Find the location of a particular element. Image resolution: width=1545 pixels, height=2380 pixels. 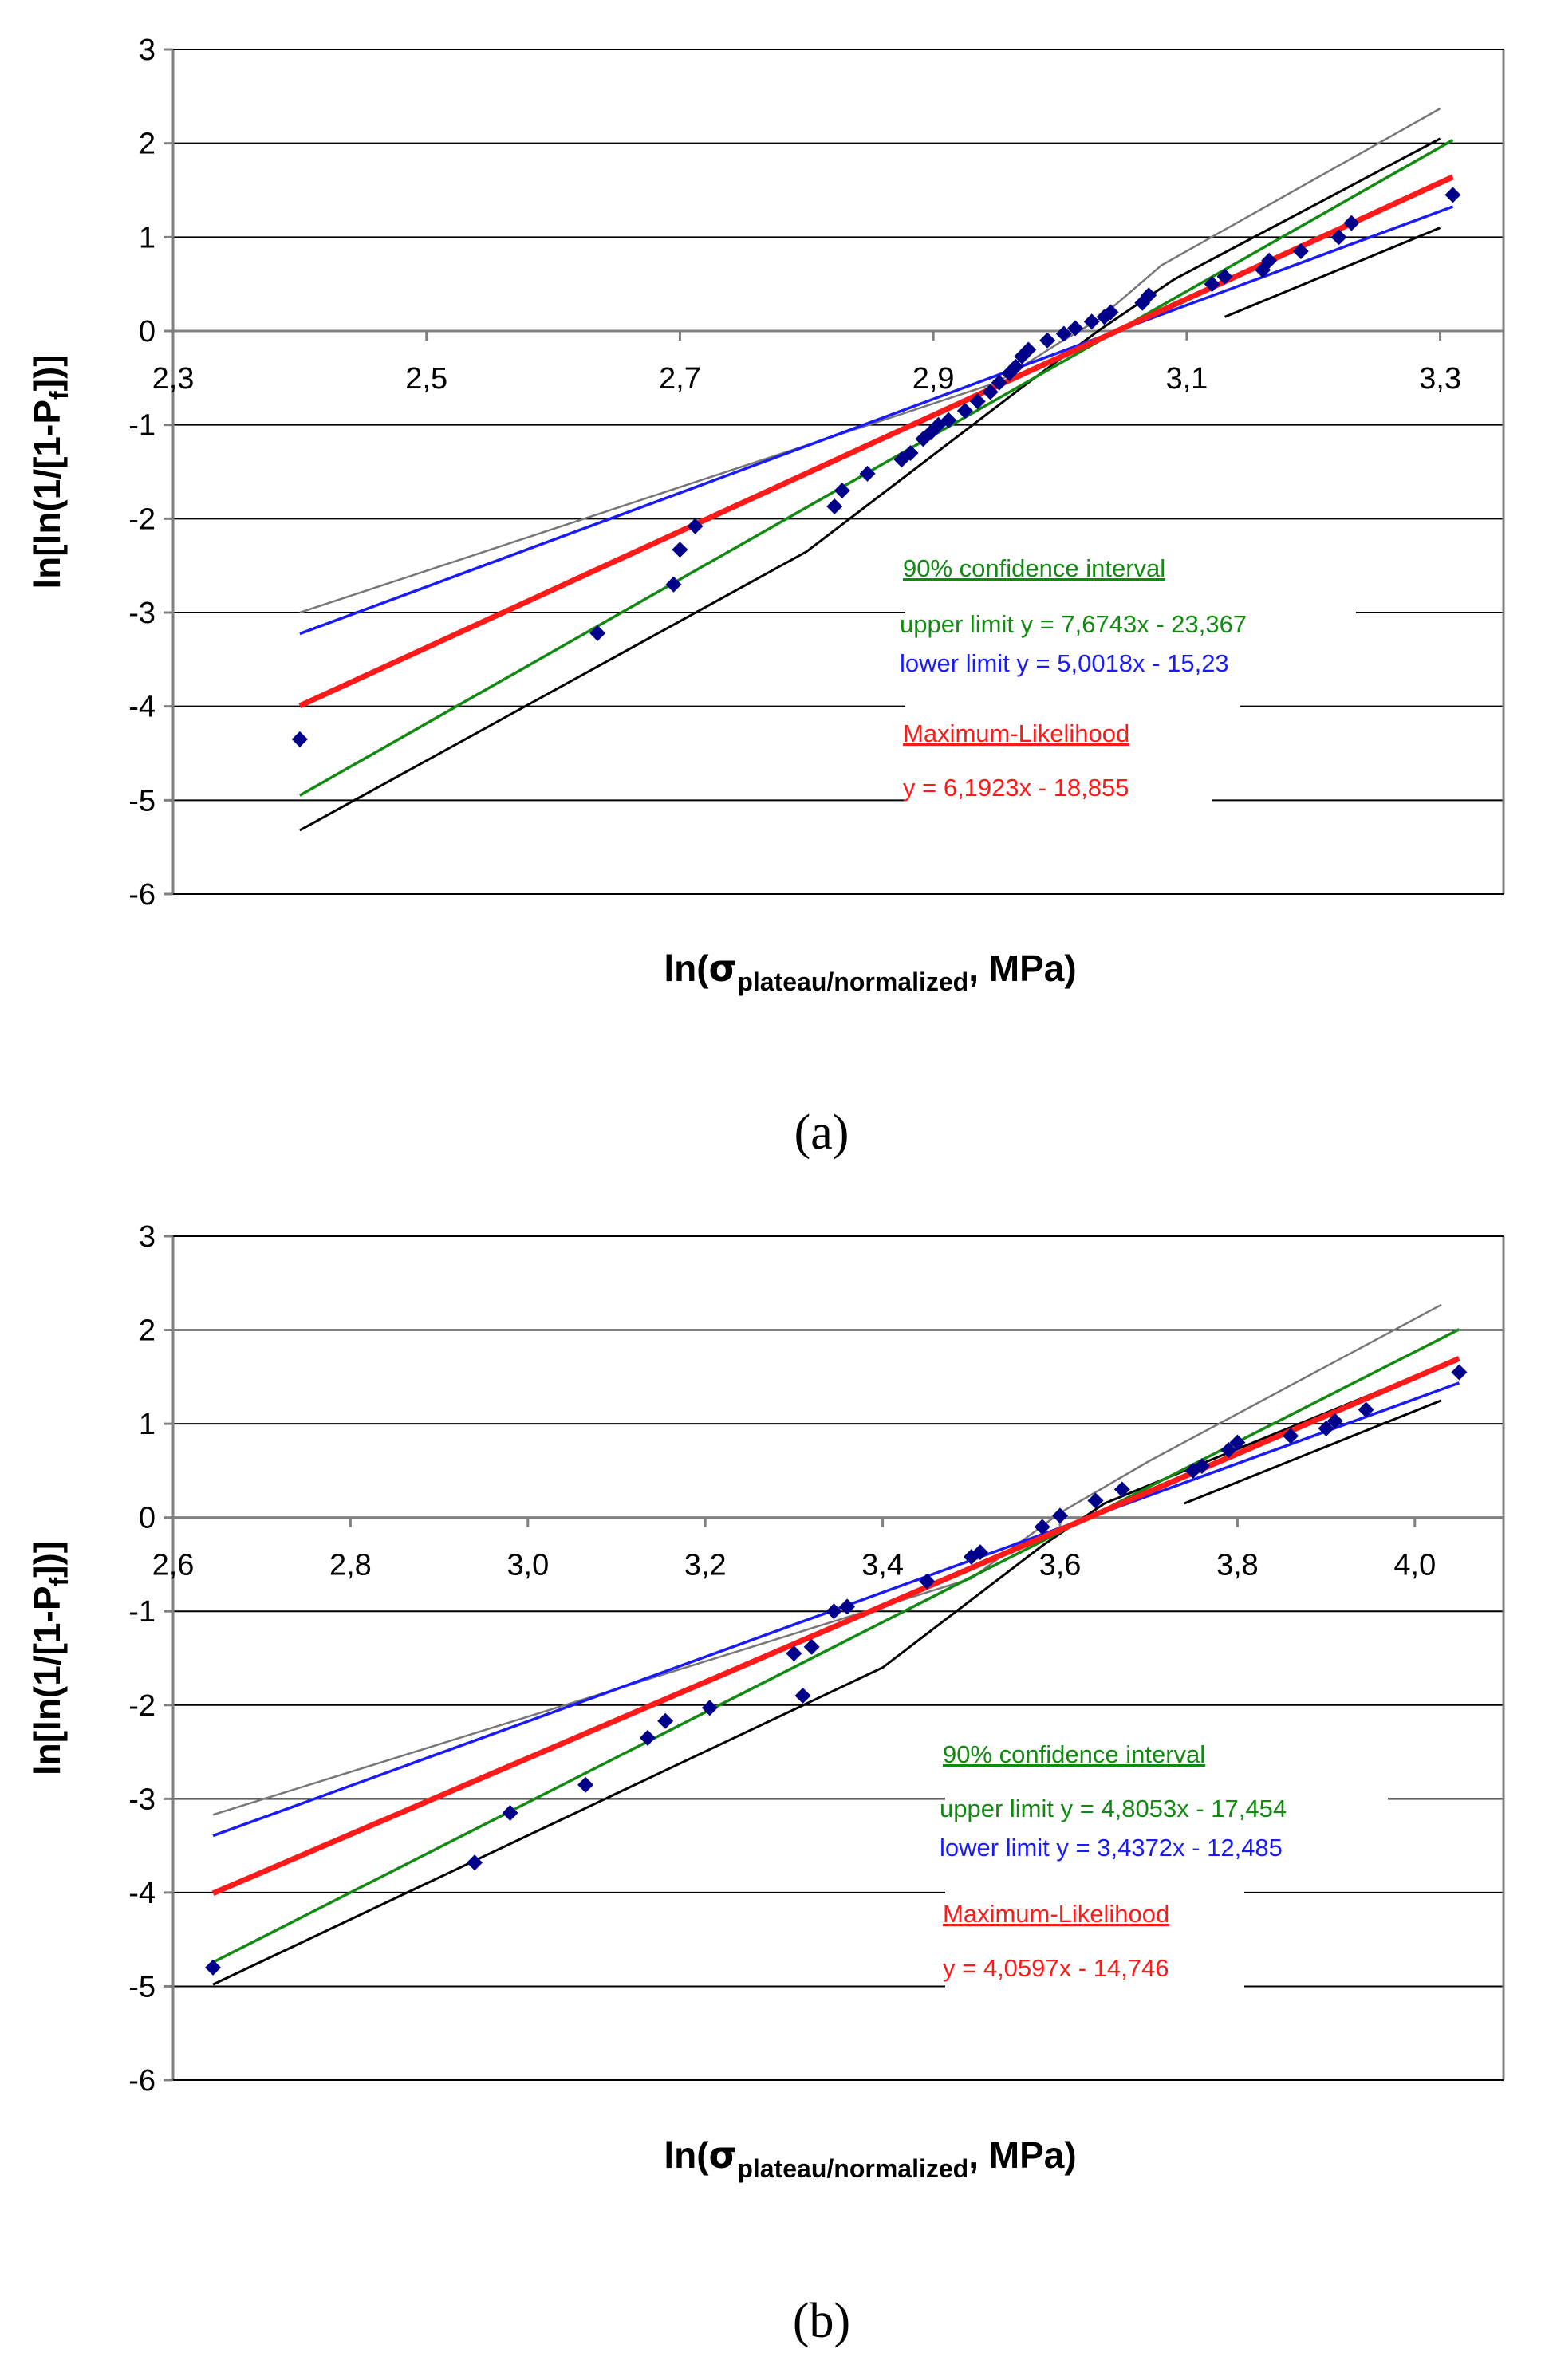

y-tick-label: -4 is located at coordinates (142, 1893).